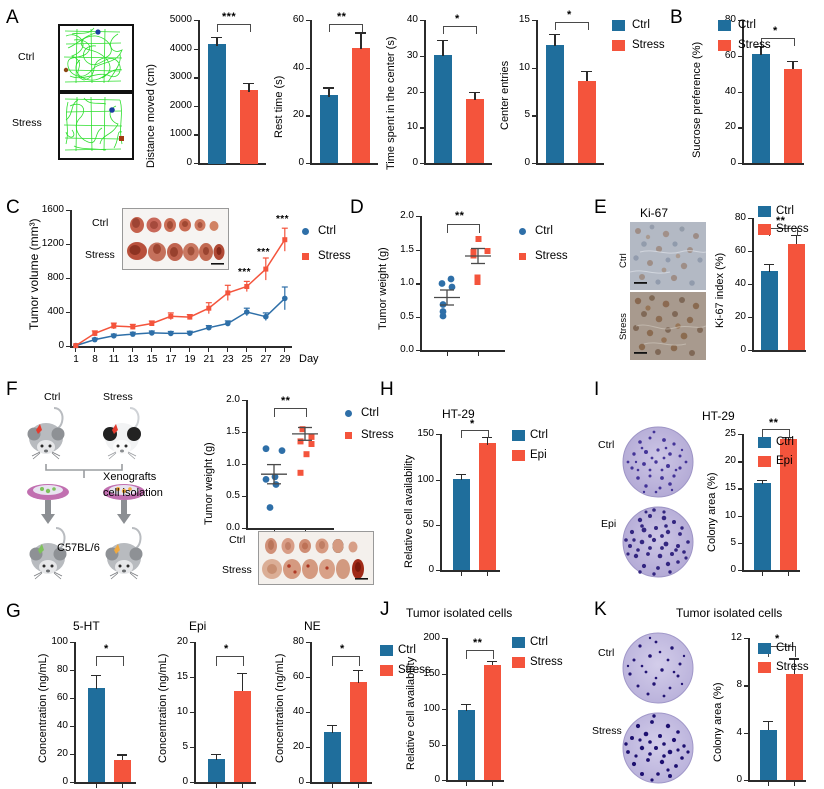 The image size is (824, 789). What do you see at coordinates (110, 661) in the screenshot?
I see `panel-g1-sig-bracket` at bounding box center [110, 661].